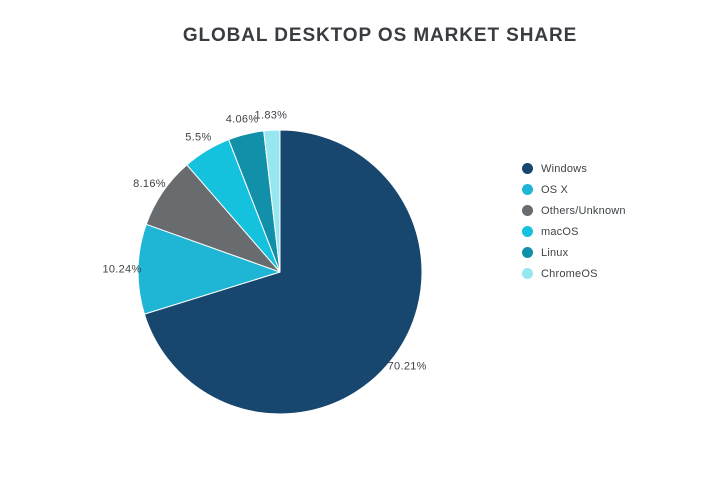  I want to click on legend-label: OS X, so click(555, 189).